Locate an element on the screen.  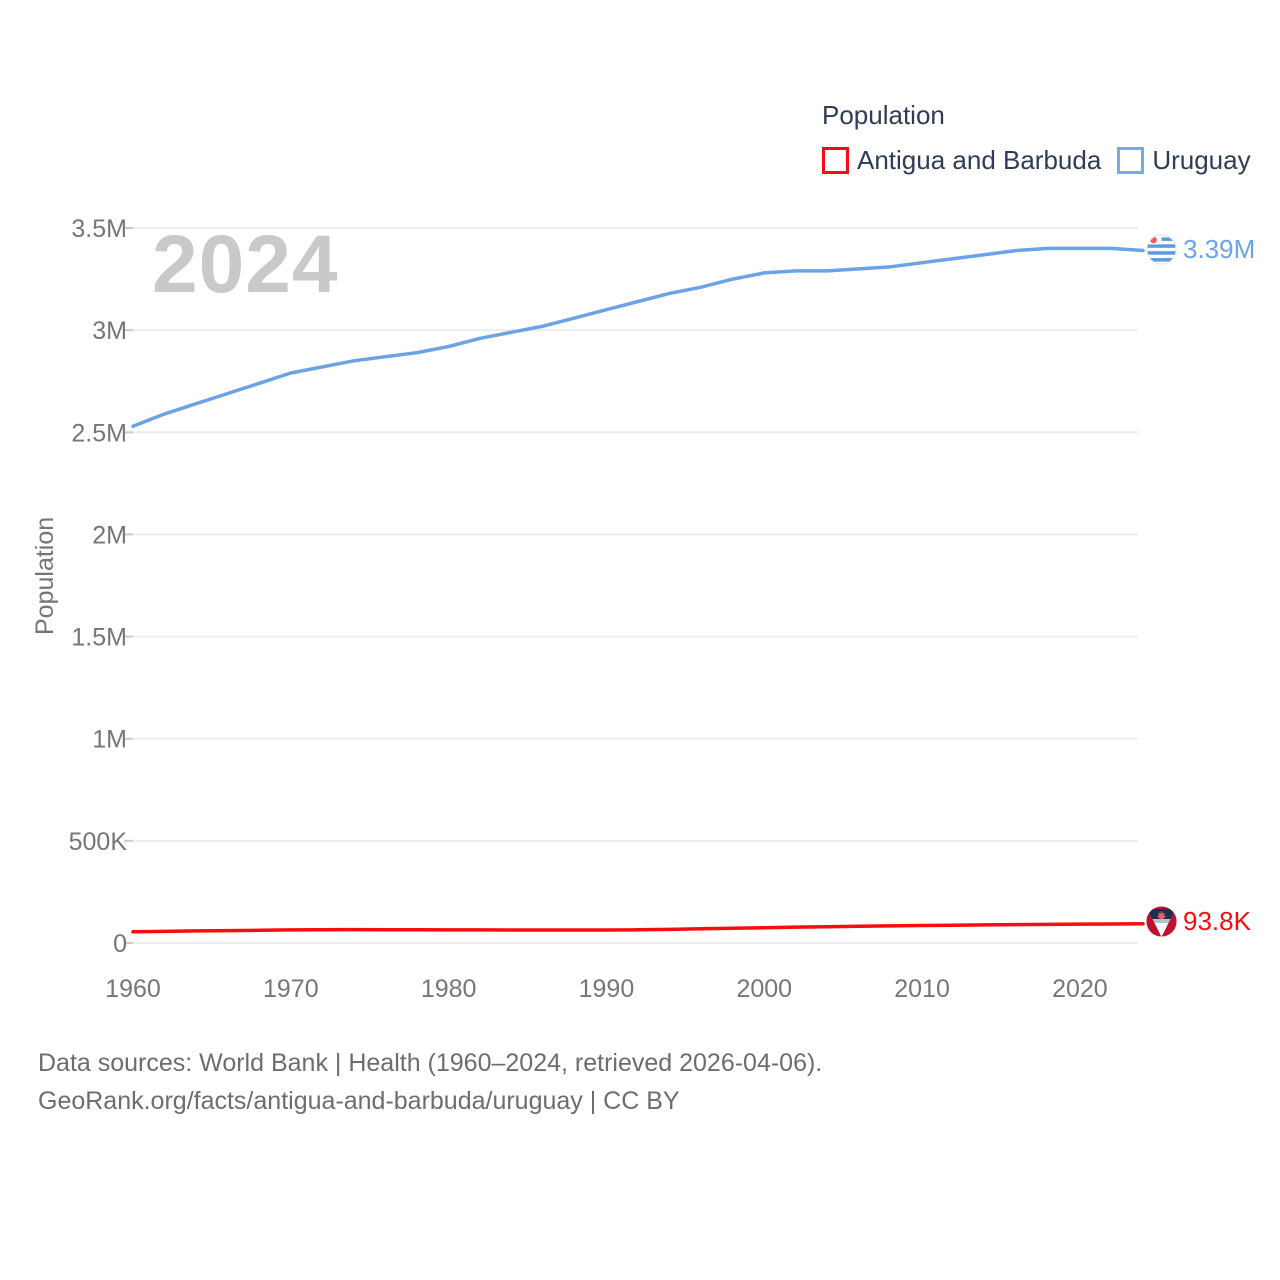
legend-item-antigua-and-barbuda: Antigua and Barbuda is located at coordinates (961, 160).